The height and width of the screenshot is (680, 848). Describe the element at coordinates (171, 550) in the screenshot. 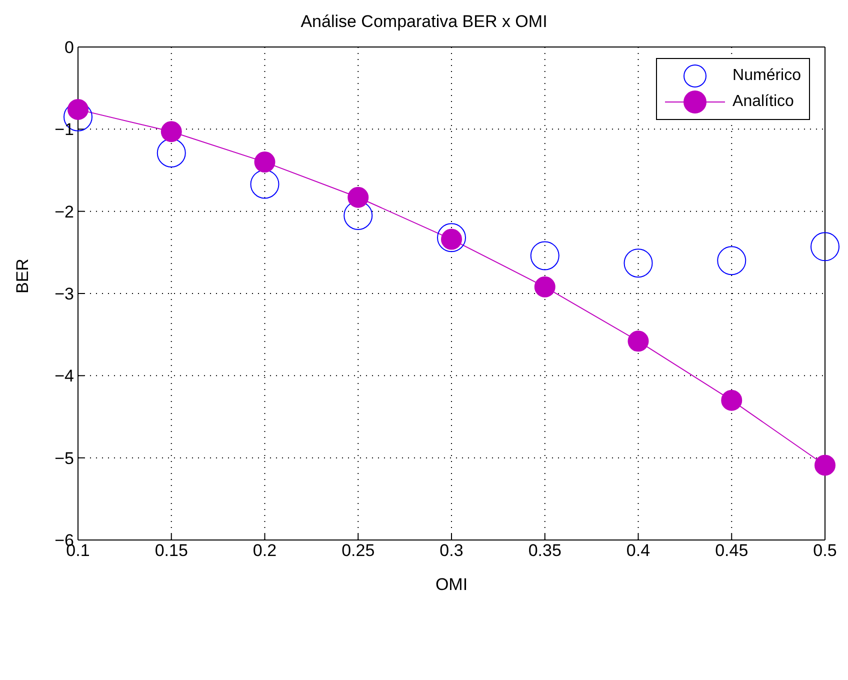

I see `x-tick-label: 0.15` at that location.